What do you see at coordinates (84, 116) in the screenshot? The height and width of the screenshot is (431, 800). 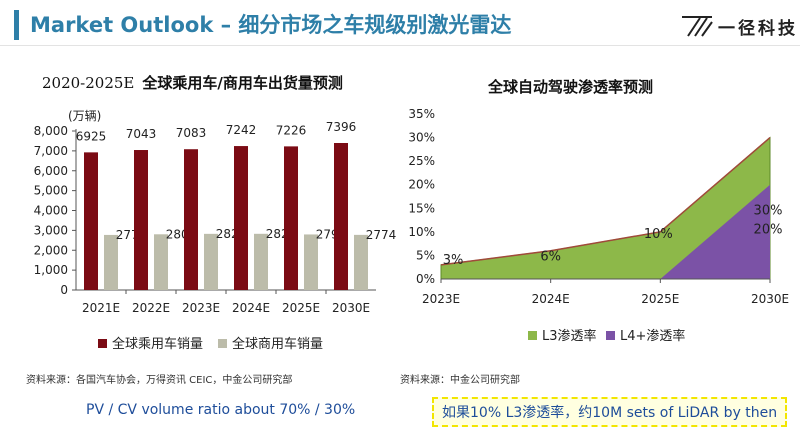 I see `y-axis-unit-label: (万辆)` at bounding box center [84, 116].